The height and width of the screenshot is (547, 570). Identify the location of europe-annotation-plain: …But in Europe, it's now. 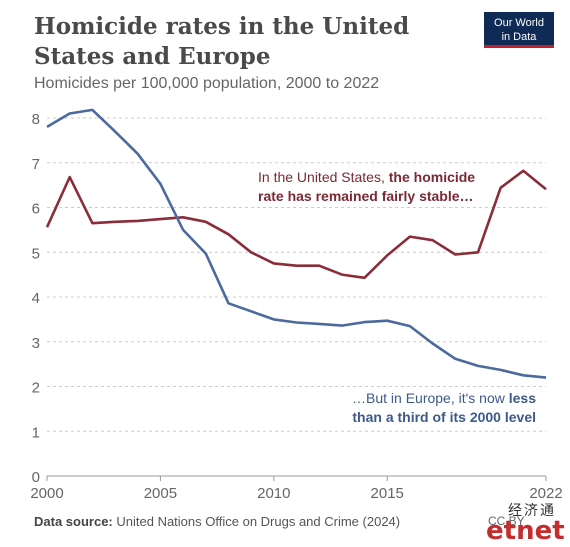
(430, 398).